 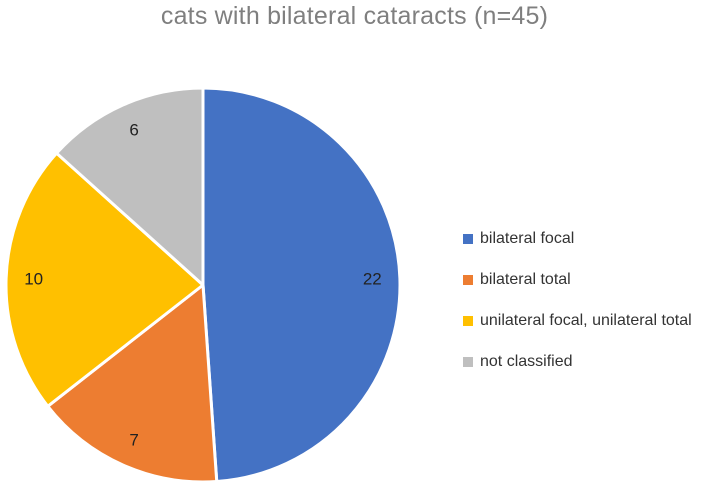 What do you see at coordinates (133, 130) in the screenshot?
I see `data-label-not-classified: 6` at bounding box center [133, 130].